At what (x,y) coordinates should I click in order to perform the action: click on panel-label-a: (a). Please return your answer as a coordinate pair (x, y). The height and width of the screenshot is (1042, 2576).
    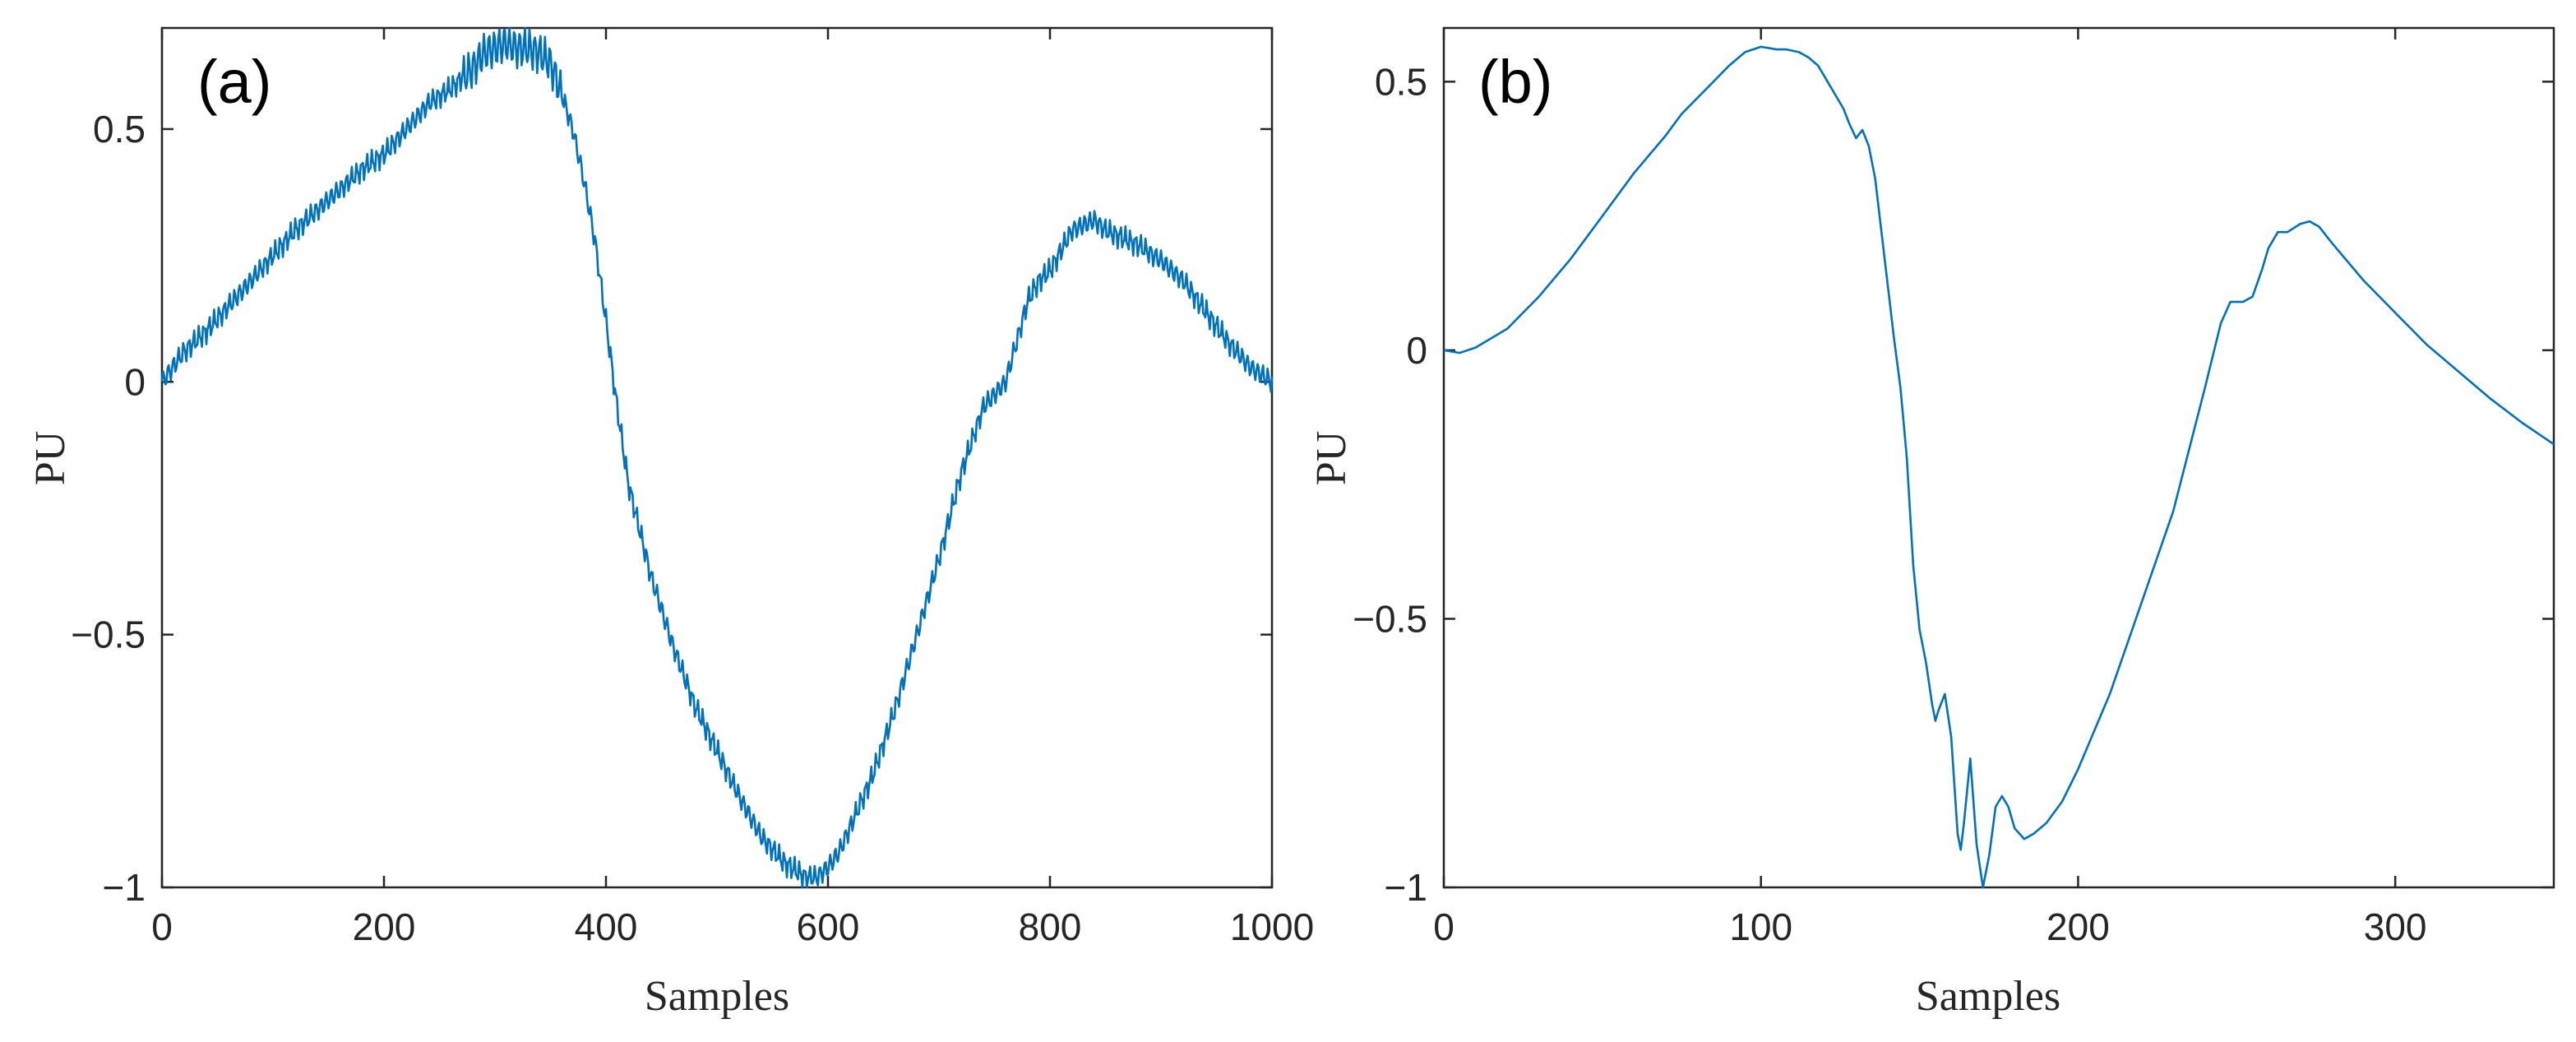
    Looking at the image, I should click on (234, 82).